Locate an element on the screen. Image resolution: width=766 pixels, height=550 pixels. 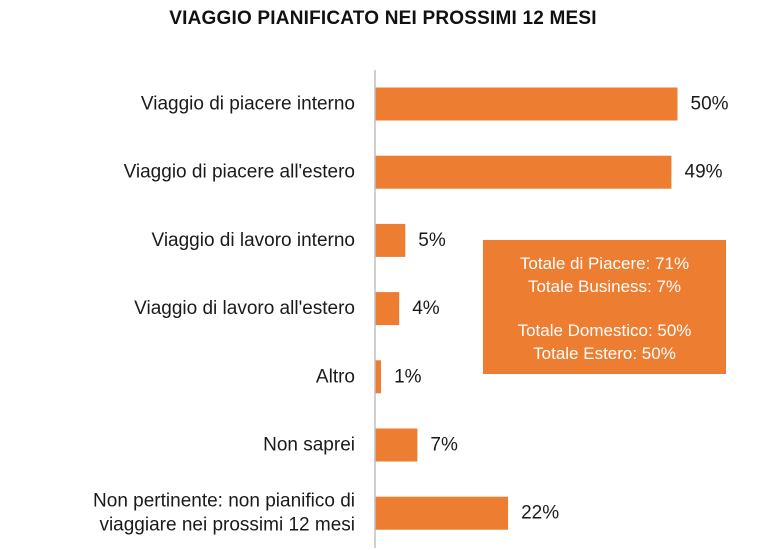
category-label-2: Viaggio di lavoro interno is located at coordinates (253, 240).